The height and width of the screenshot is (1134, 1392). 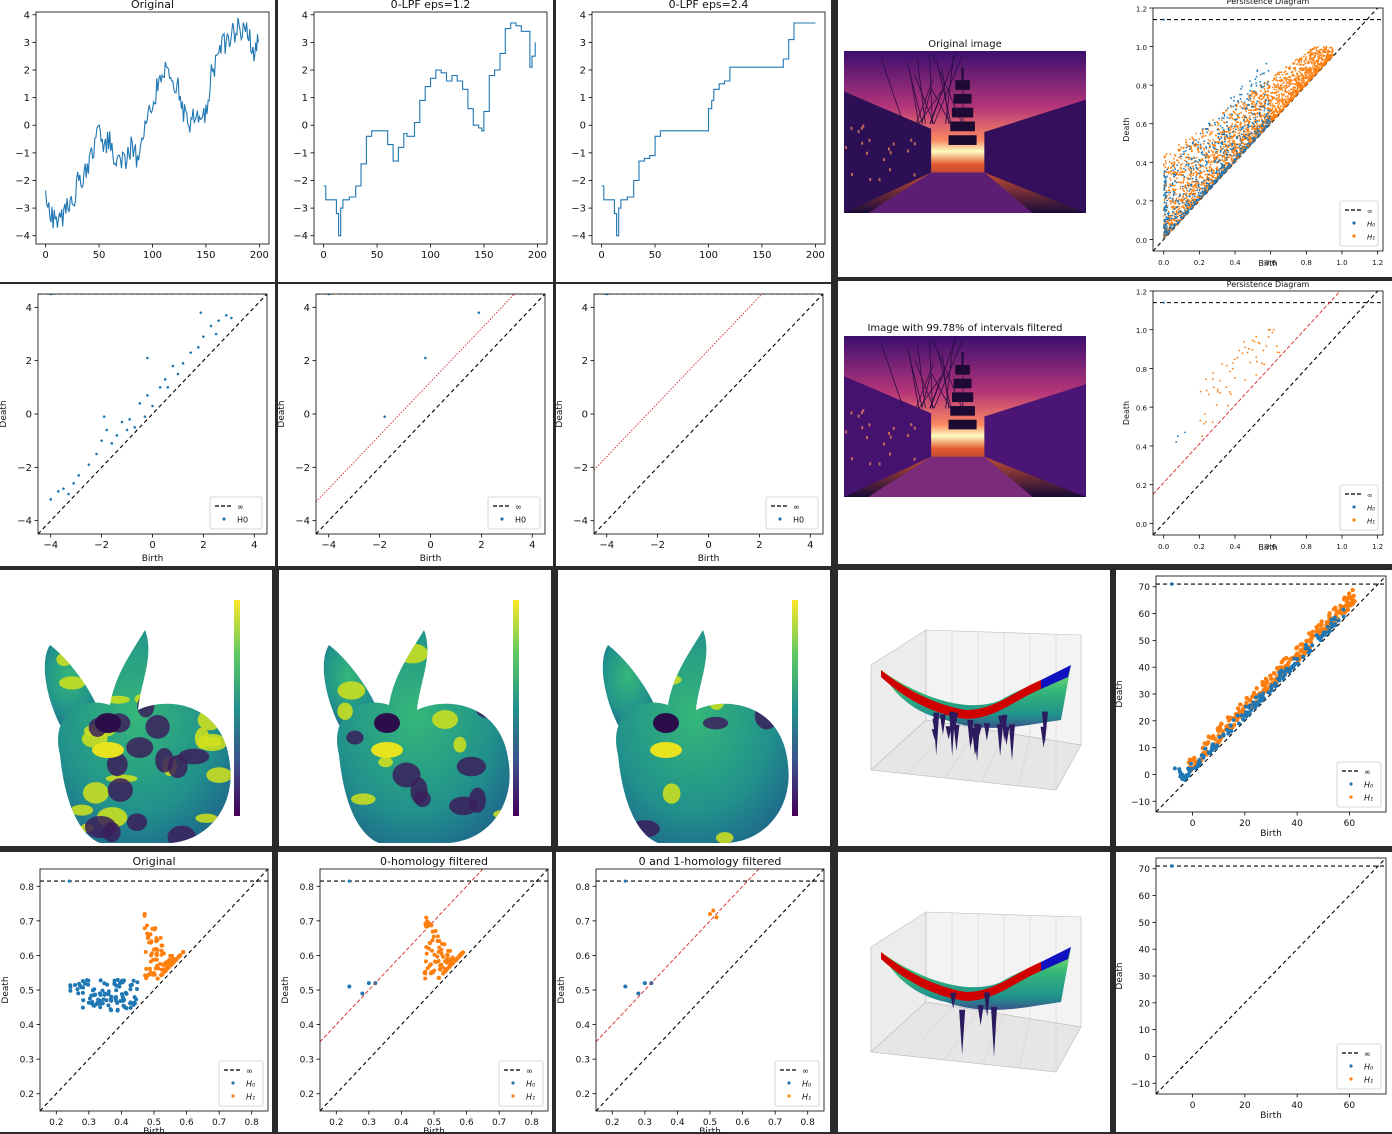 What do you see at coordinates (56, 1123) in the screenshot?
I see `x-tick-label: 0.2` at bounding box center [56, 1123].